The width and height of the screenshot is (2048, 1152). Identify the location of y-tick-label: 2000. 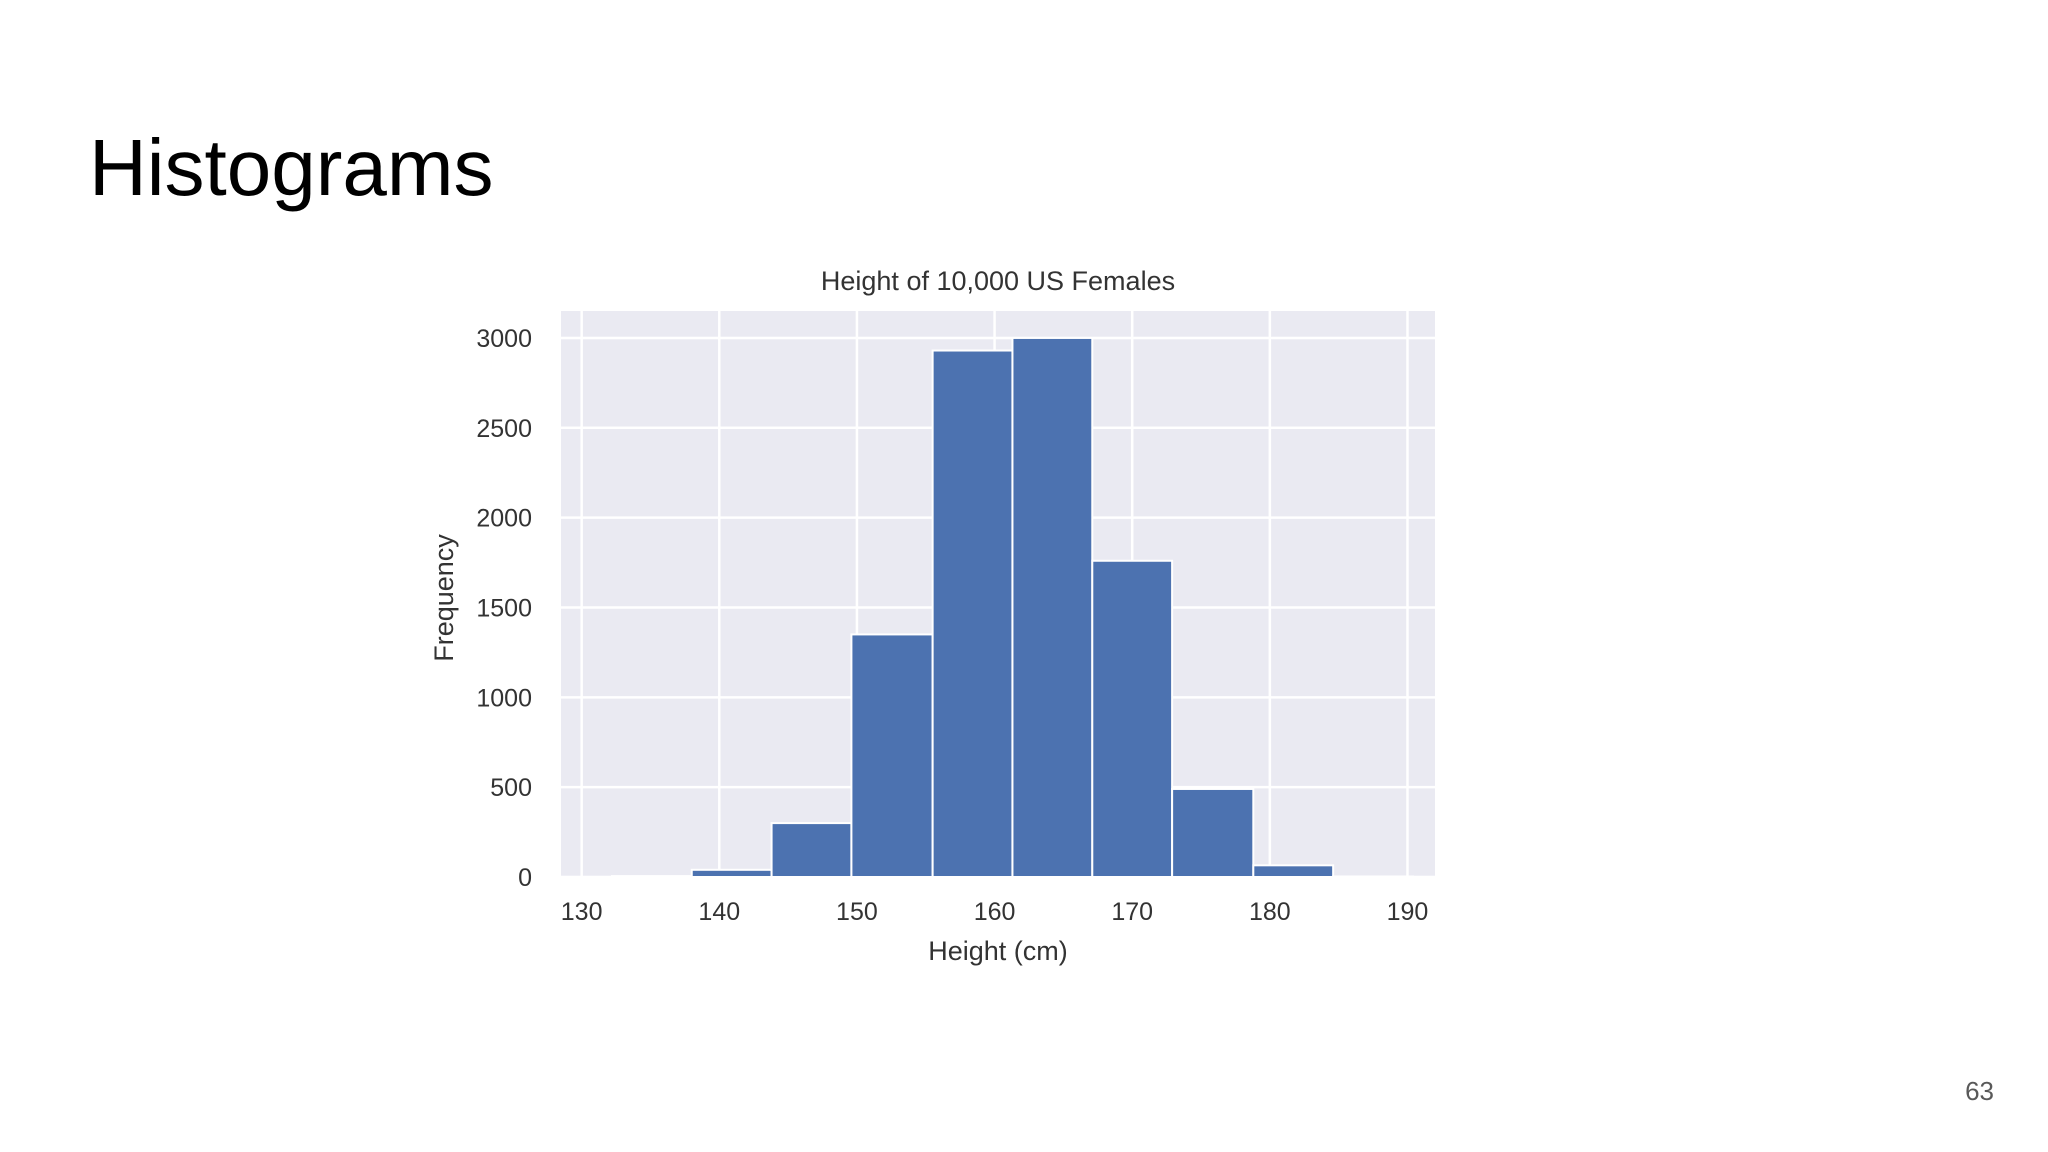
(504, 519).